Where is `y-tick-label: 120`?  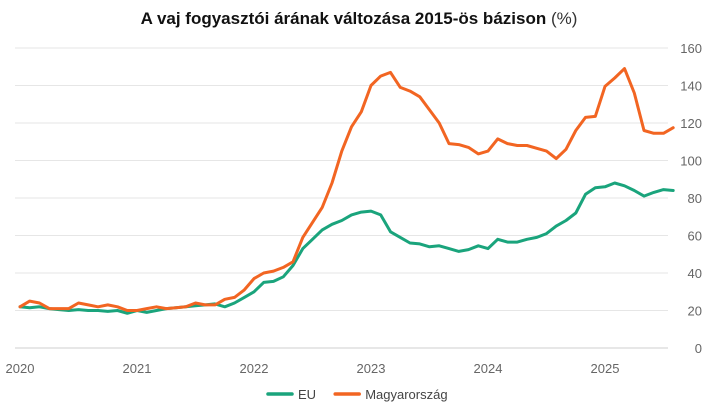
y-tick-label: 120 is located at coordinates (691, 123).